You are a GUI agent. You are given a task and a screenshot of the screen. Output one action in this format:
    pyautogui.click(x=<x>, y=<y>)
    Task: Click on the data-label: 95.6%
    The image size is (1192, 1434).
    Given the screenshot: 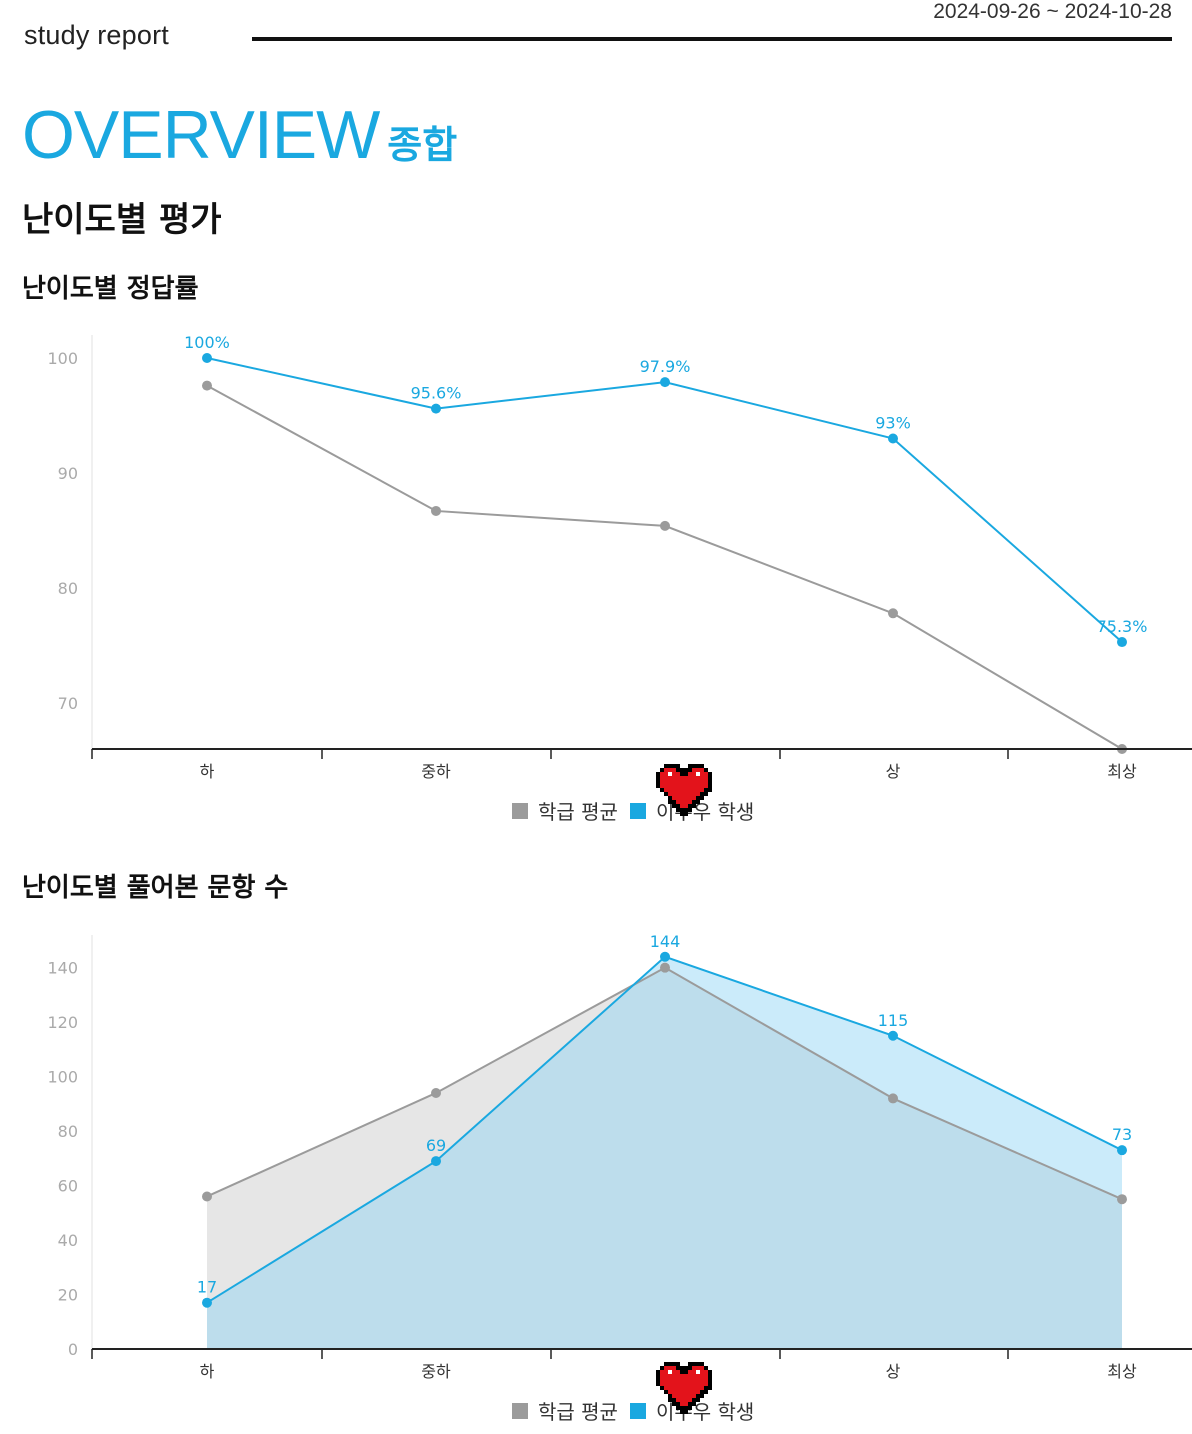 What is the action you would take?
    pyautogui.click(x=436, y=393)
    